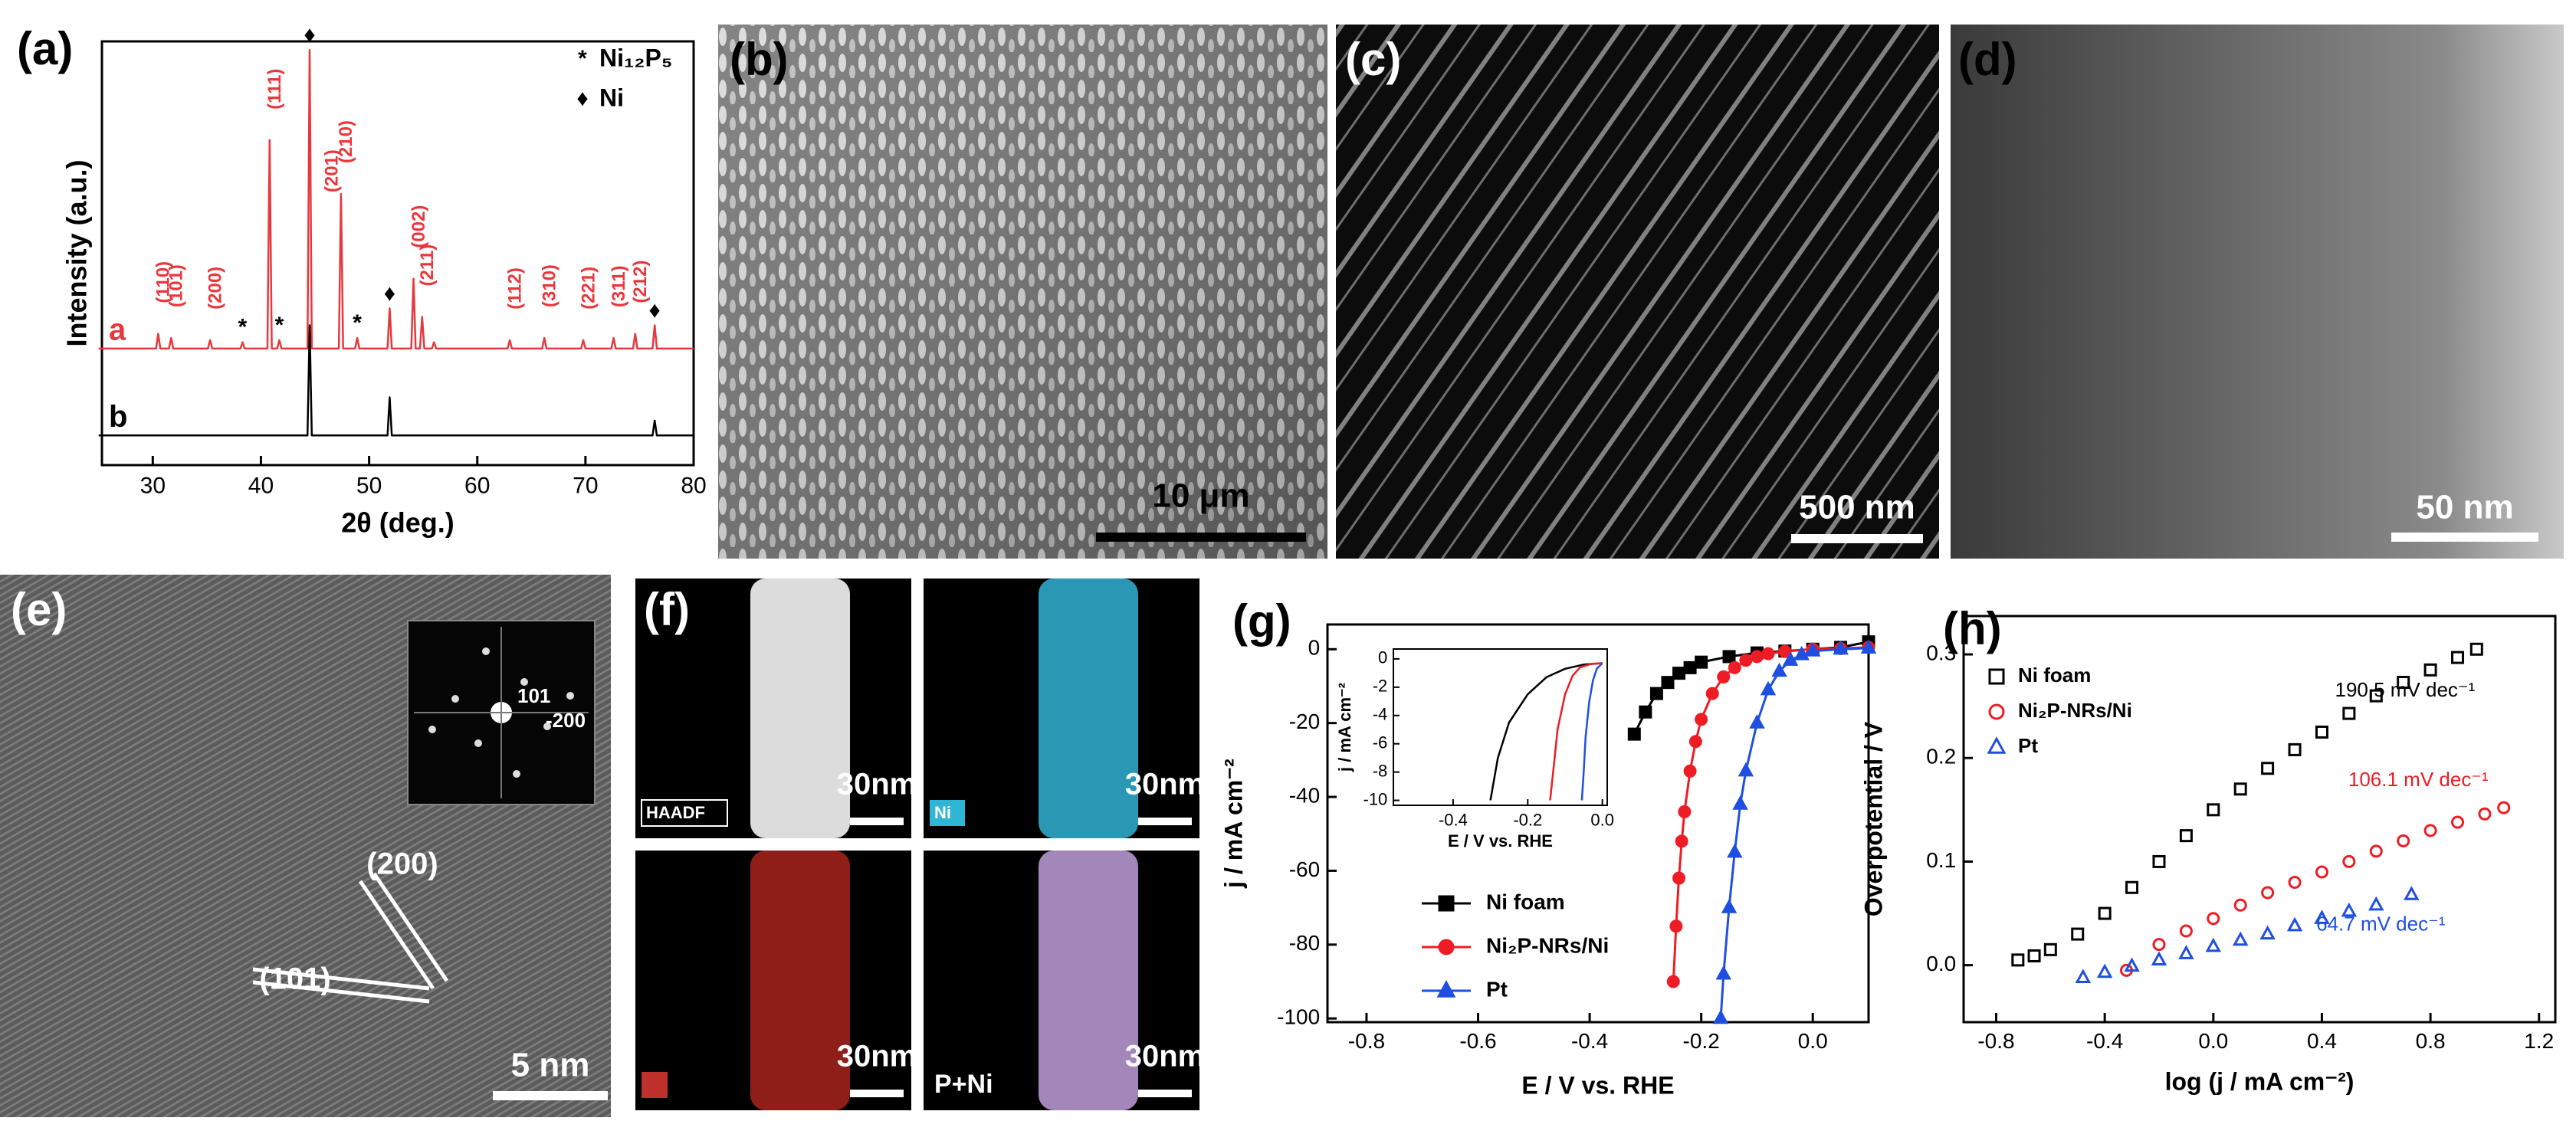 This screenshot has height=1121, width=2576. What do you see at coordinates (640, 282) in the screenshot?
I see `peak-label: (212)` at bounding box center [640, 282].